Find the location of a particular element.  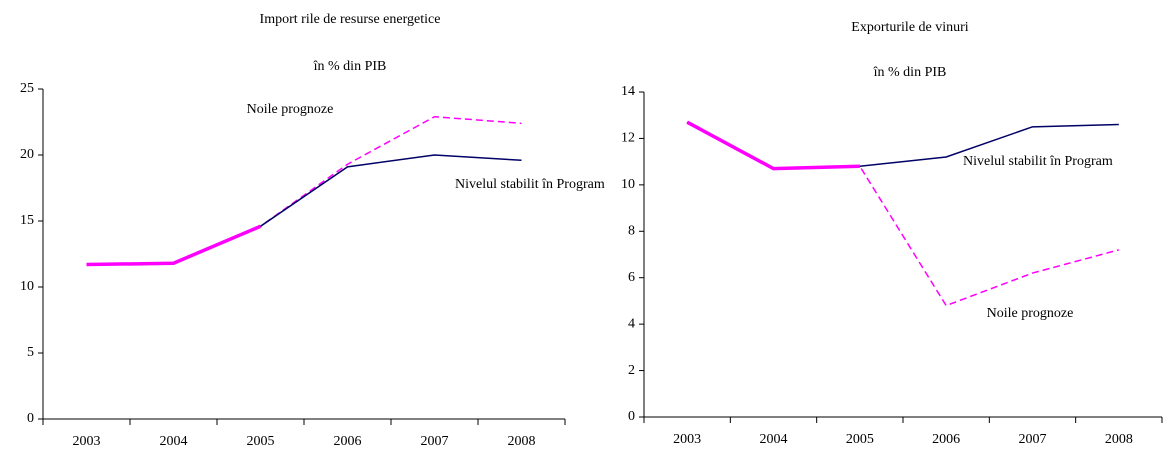

y-tick-label: 6 is located at coordinates (631, 277).